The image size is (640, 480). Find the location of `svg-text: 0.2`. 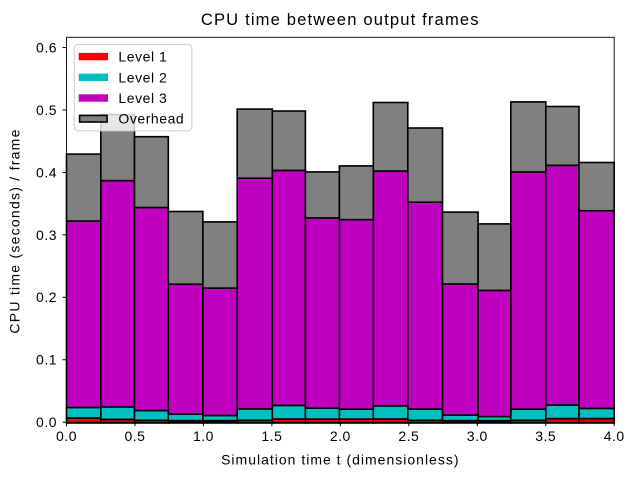

svg-text: 0.2 is located at coordinates (46, 297).